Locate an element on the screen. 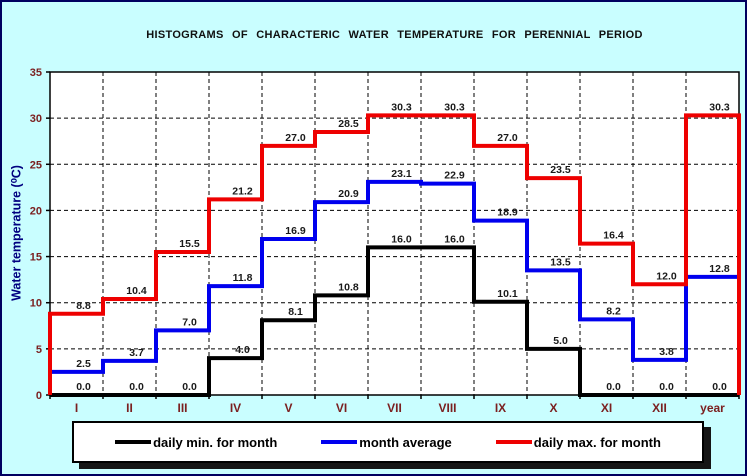  y-tick-label: 15 is located at coordinates (36, 258).